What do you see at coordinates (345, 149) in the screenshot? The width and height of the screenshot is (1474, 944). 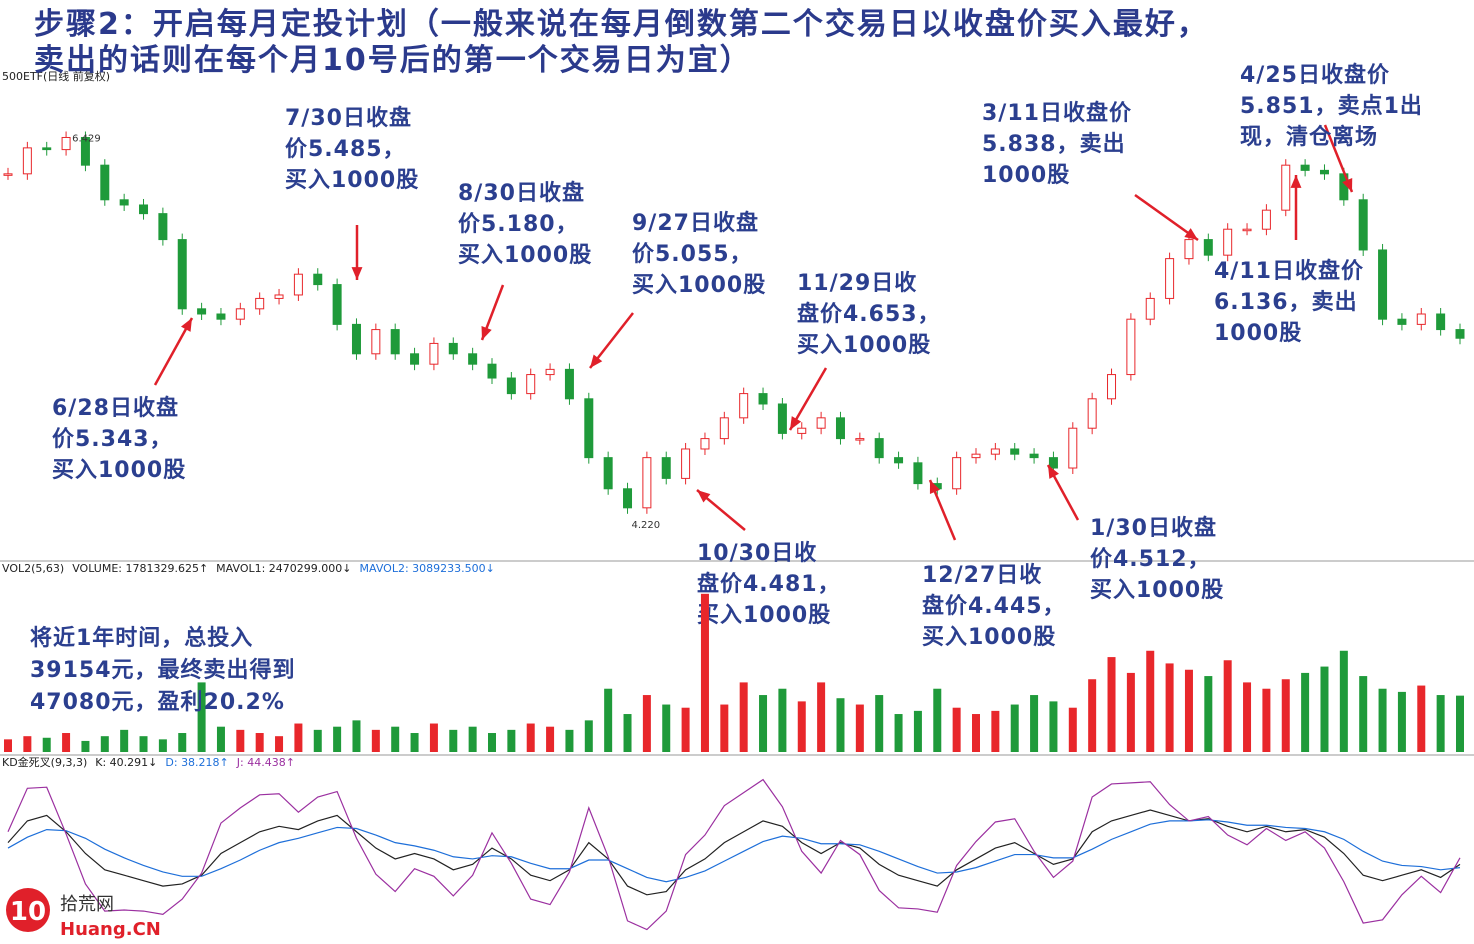 I see `annotation: 价5.485，` at bounding box center [345, 149].